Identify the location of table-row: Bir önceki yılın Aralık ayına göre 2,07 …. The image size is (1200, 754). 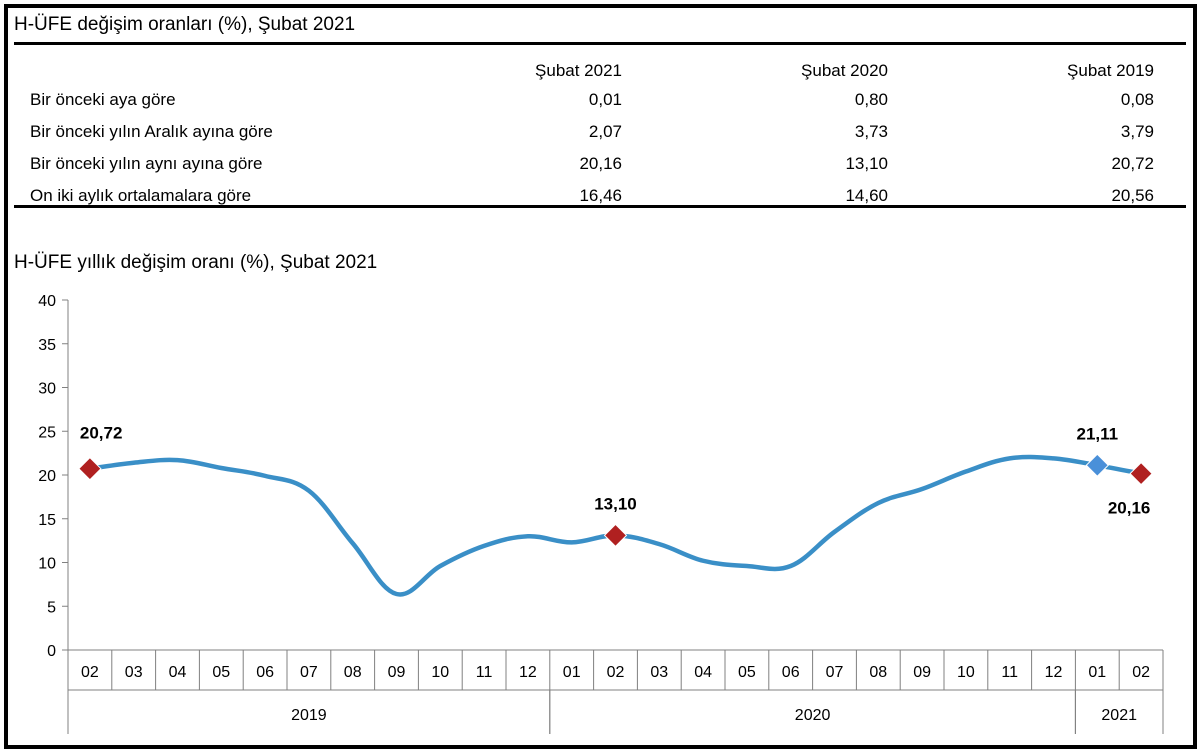
(592, 132).